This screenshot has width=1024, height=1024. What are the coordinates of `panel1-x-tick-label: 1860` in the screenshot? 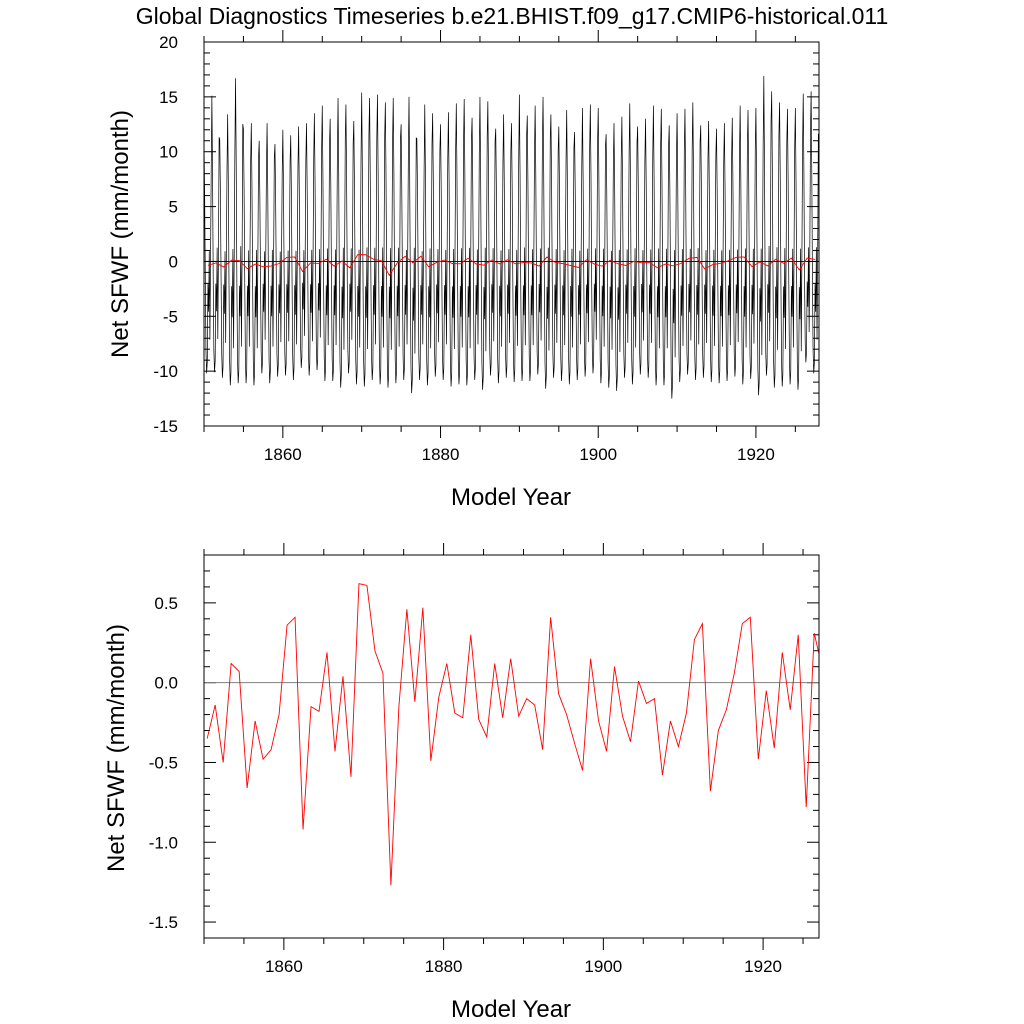 It's located at (283, 454).